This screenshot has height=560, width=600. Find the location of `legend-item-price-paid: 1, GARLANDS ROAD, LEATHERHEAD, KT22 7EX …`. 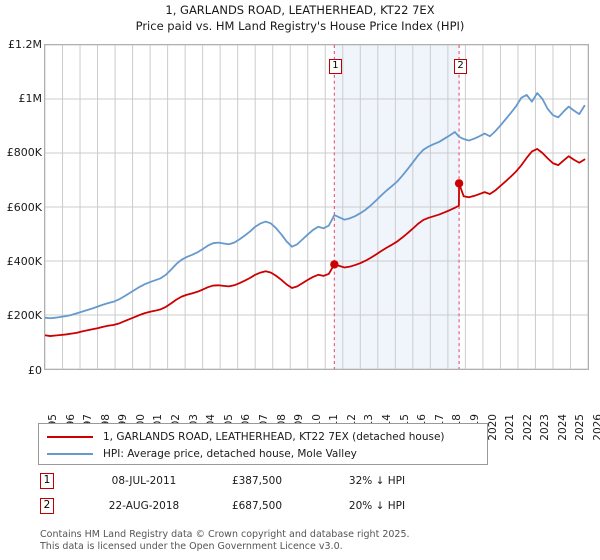

legend-item-price-paid: 1, GARLANDS ROAD, LEATHERHEAD, KT22 7EX … is located at coordinates (263, 436).